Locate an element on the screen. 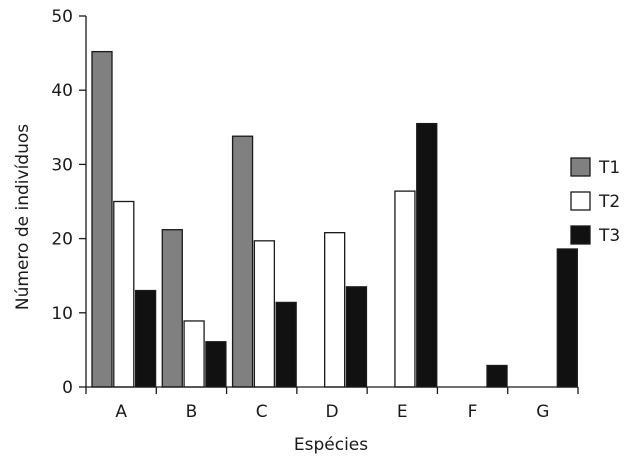 The width and height of the screenshot is (630, 459). x-tick-label-E: E is located at coordinates (402, 412).